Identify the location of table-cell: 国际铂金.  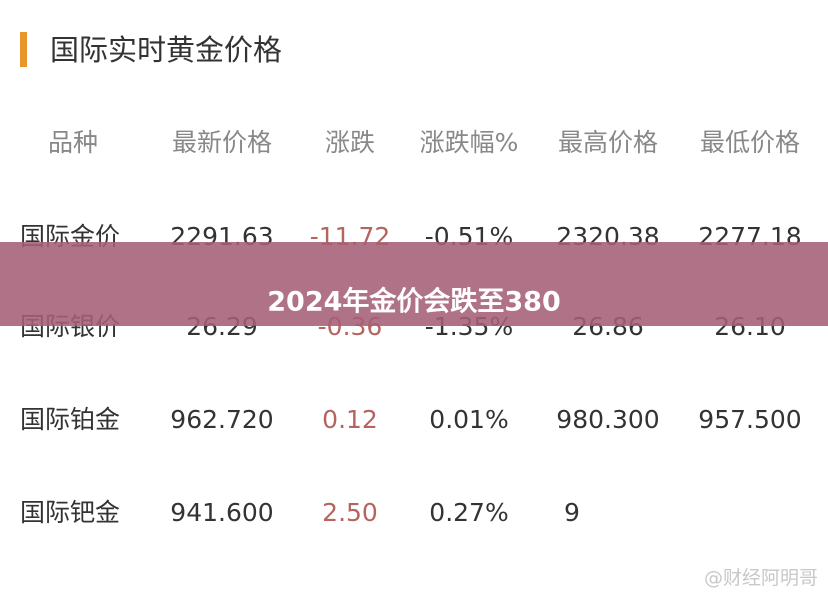
(70, 419).